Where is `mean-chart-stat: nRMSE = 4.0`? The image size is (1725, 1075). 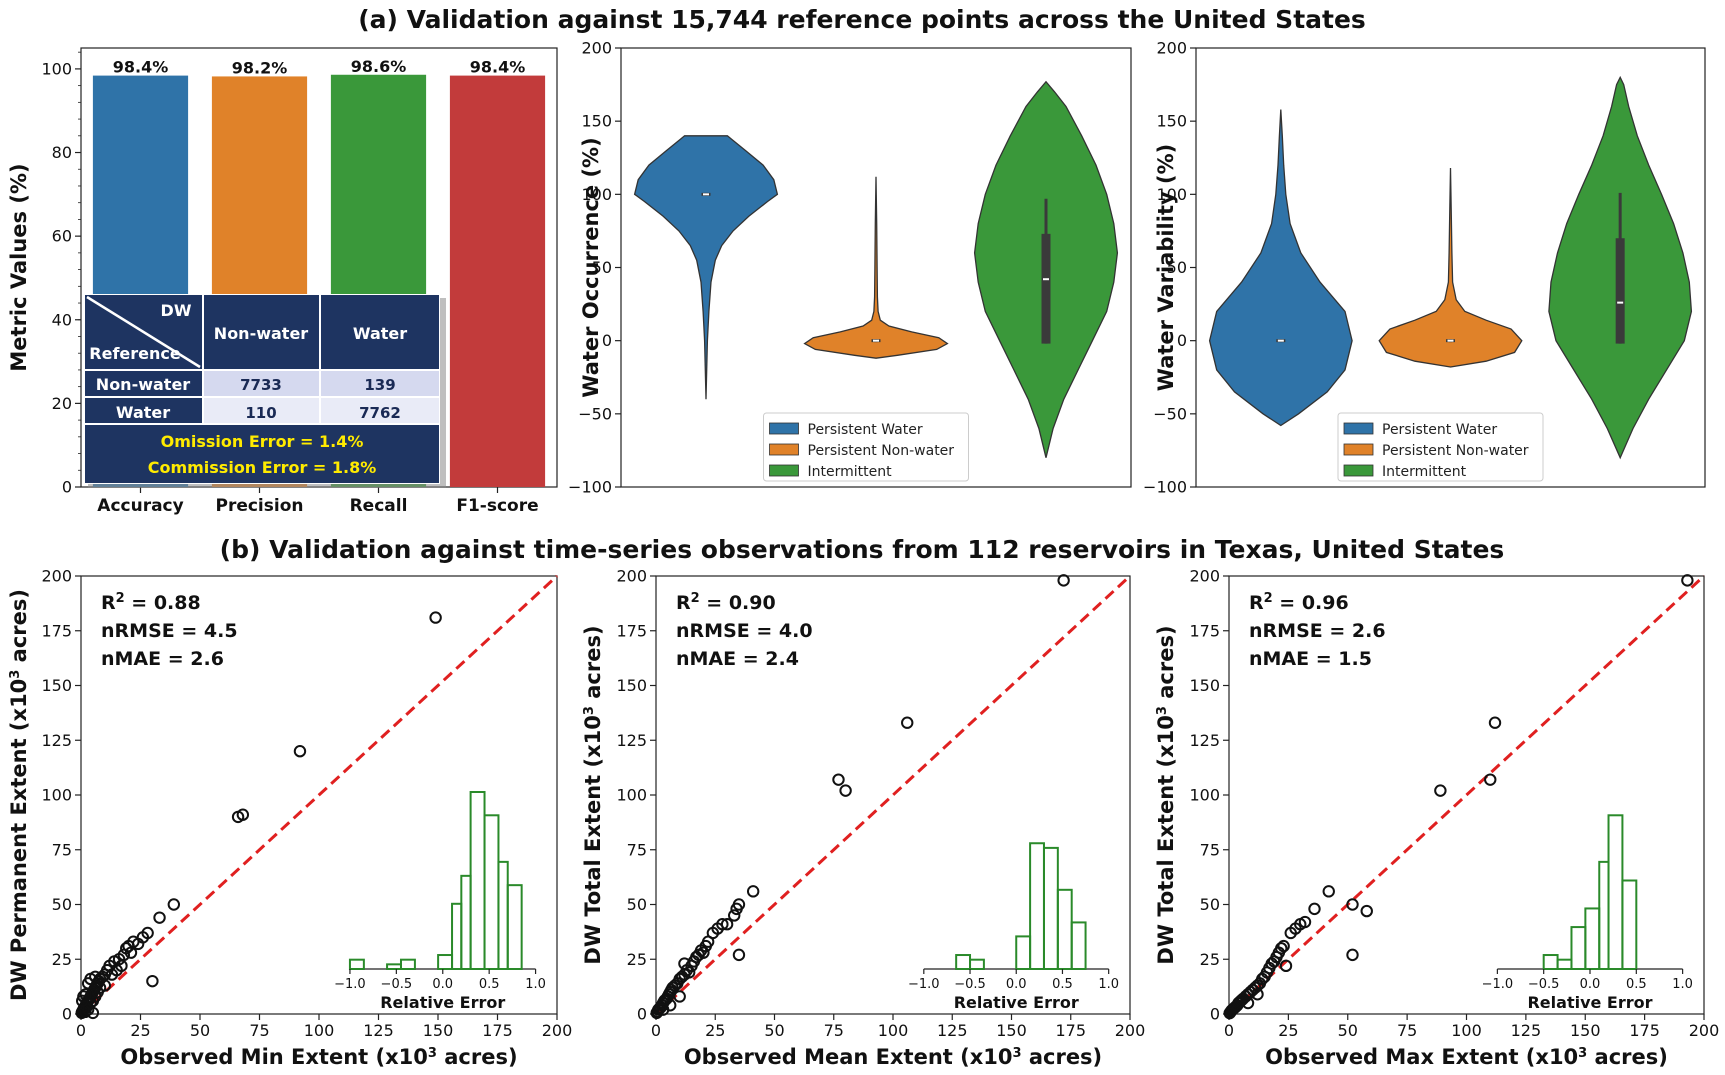 mean-chart-stat: nRMSE = 4.0 is located at coordinates (744, 631).